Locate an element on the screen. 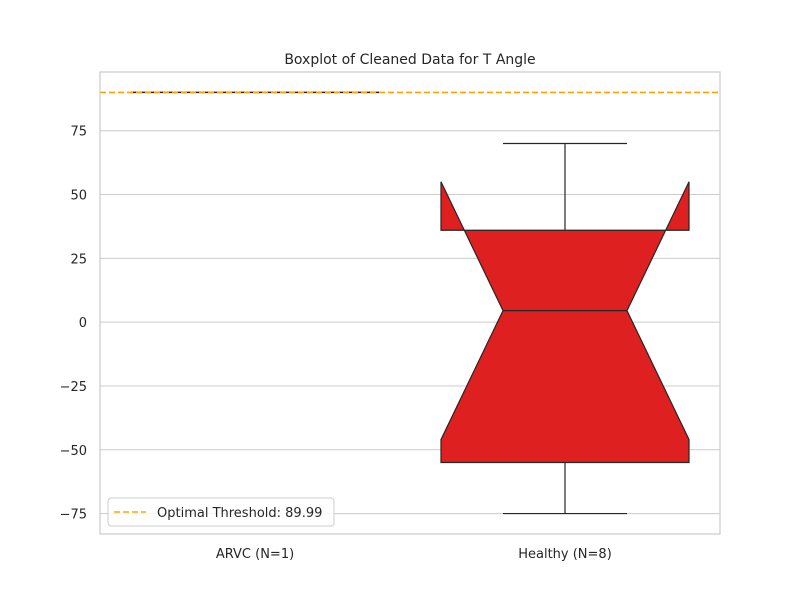 Image resolution: width=800 pixels, height=600 pixels. chart-title: Boxplot of Cleaned Data for T Angle is located at coordinates (409, 60).